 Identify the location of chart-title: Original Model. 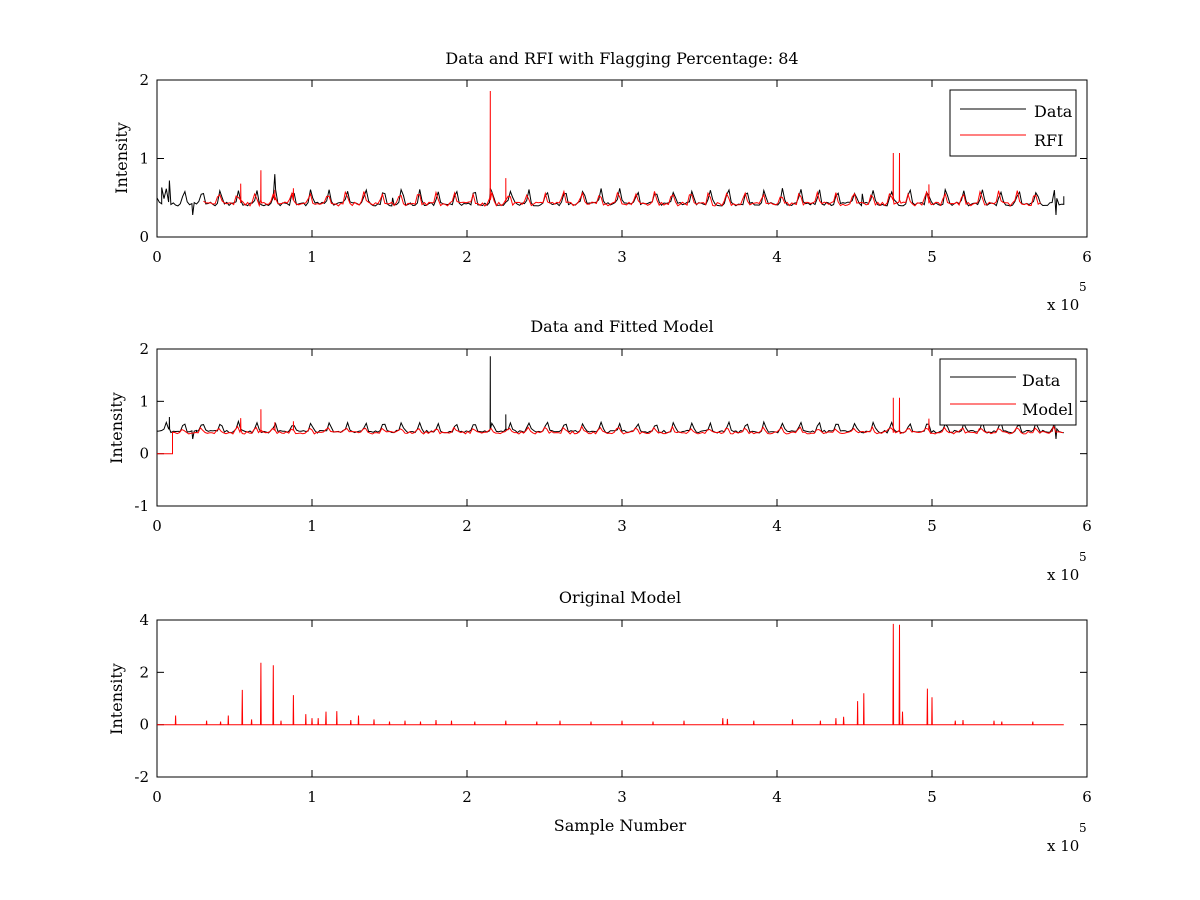
(620, 597).